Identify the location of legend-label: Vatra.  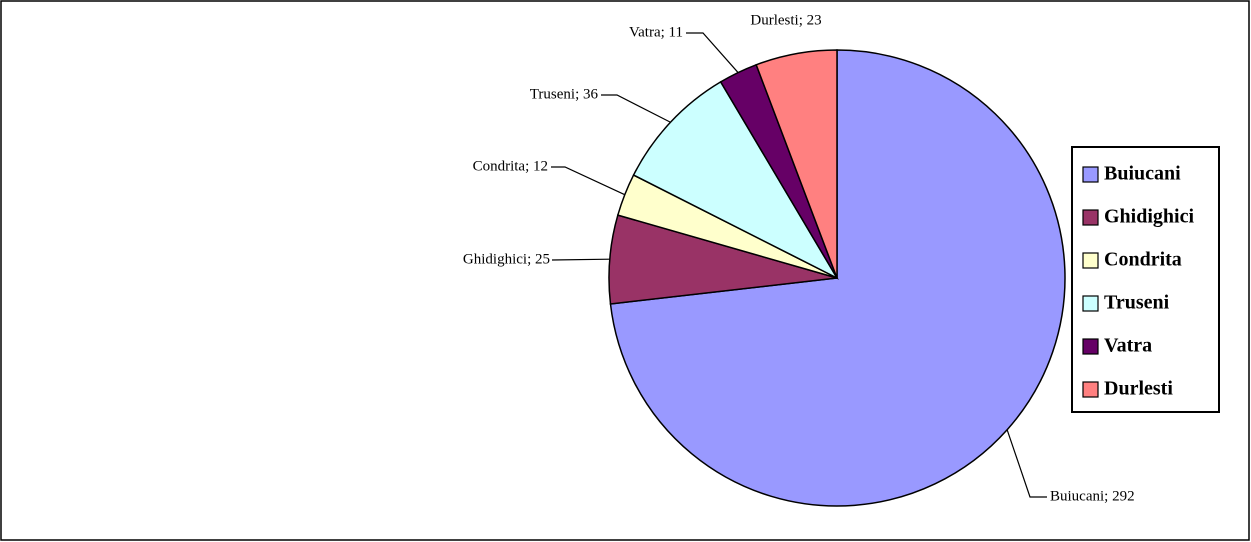
(1128, 346).